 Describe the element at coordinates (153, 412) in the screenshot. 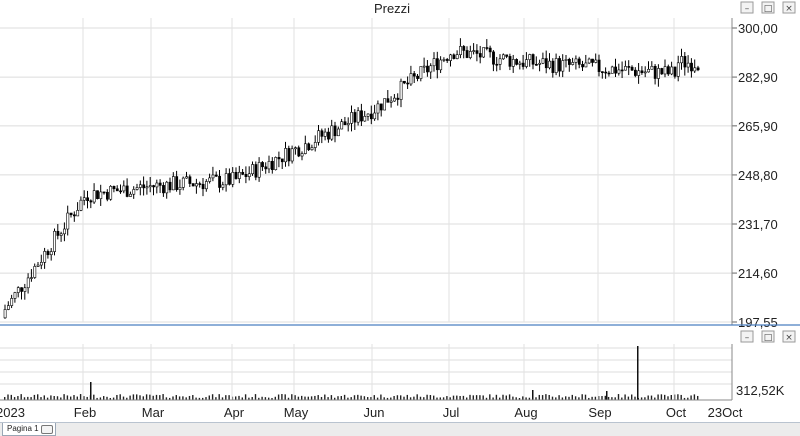

I see `date-label: Mar` at that location.